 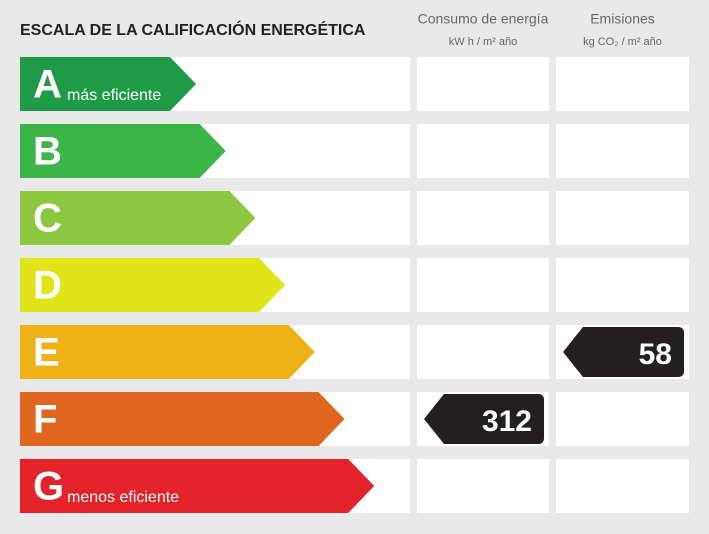 I want to click on rating-letter: G, so click(x=48, y=487).